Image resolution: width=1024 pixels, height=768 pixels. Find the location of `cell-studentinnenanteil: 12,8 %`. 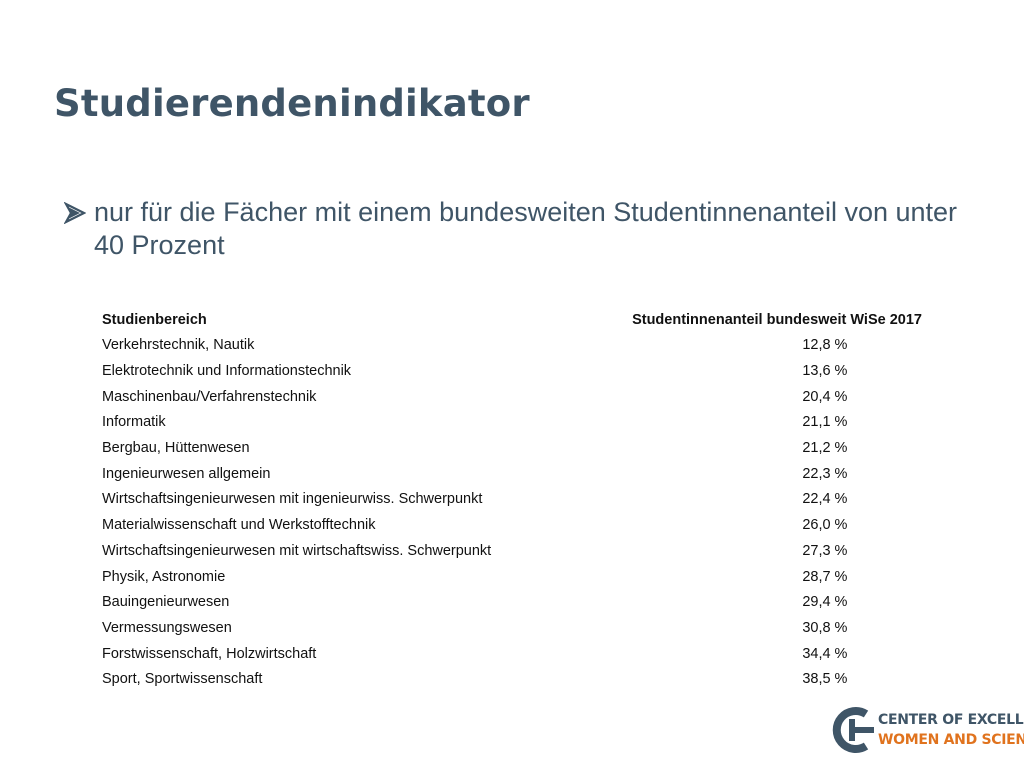

cell-studentinnenanteil: 12,8 % is located at coordinates (751, 345).